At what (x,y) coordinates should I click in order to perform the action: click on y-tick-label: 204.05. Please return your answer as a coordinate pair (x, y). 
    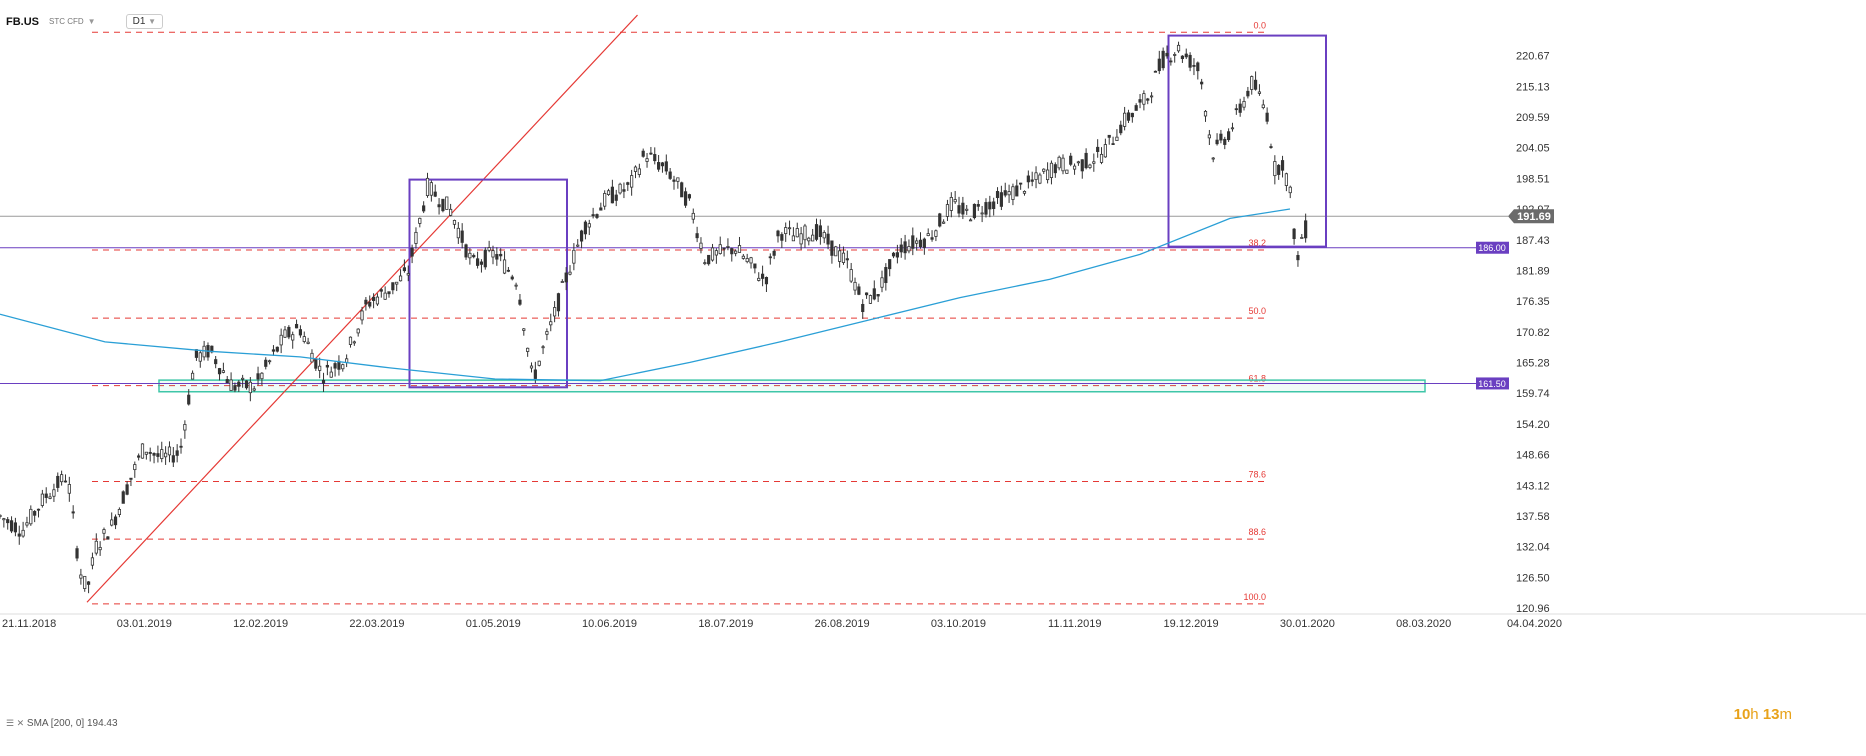
    Looking at the image, I should click on (1533, 149).